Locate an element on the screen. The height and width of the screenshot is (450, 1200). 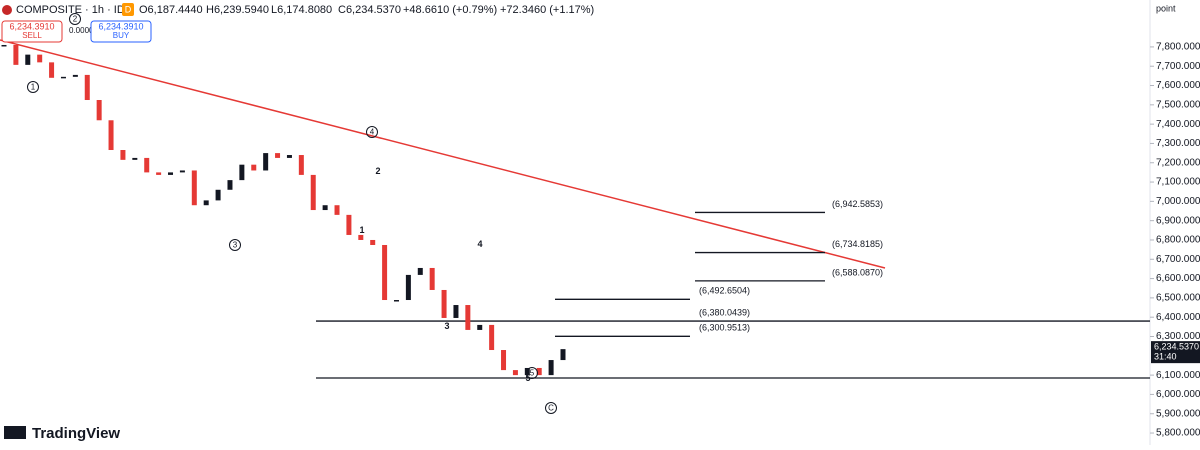
y-tick-label: 6,300.0000 is located at coordinates (1178, 336).